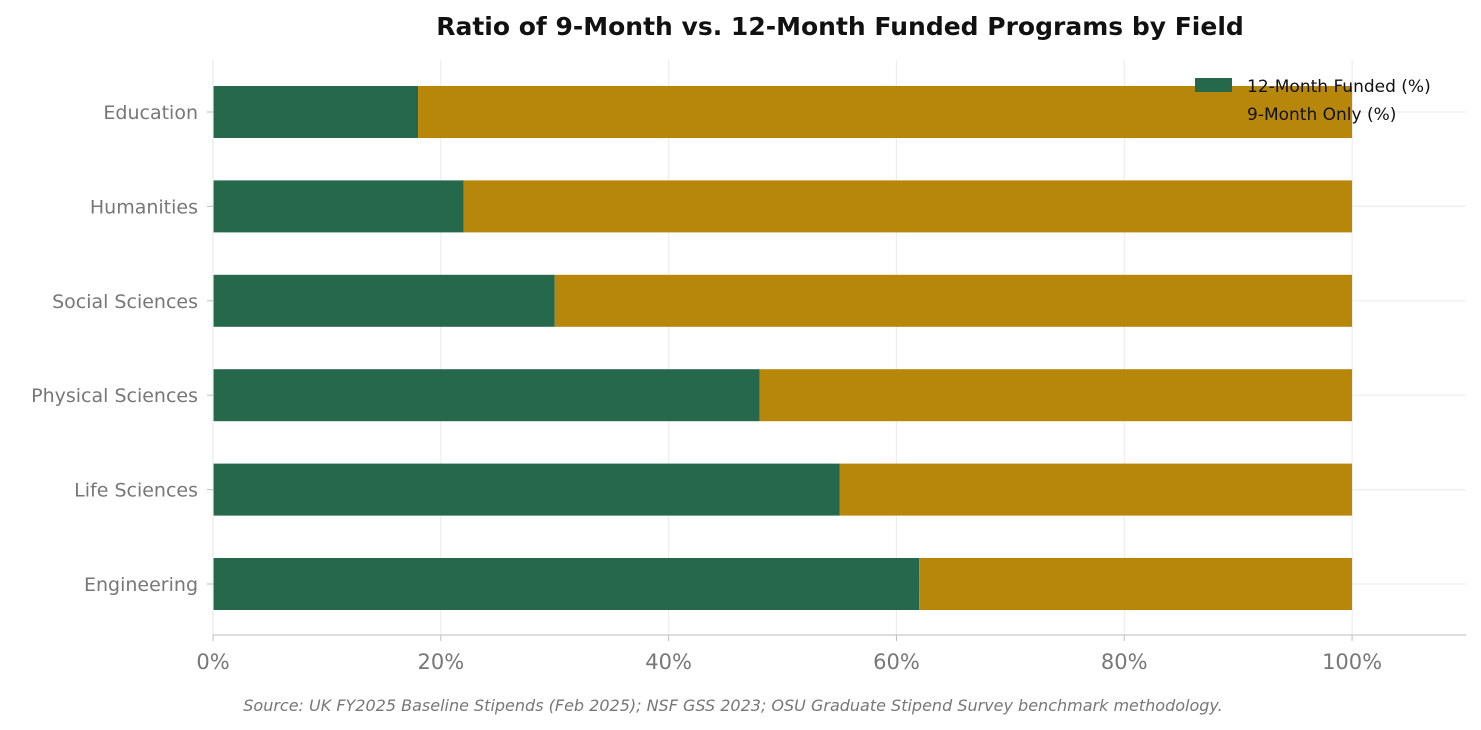 The height and width of the screenshot is (730, 1481). Describe the element at coordinates (1213, 85) in the screenshot. I see `legend-swatch-12-month-funded` at that location.